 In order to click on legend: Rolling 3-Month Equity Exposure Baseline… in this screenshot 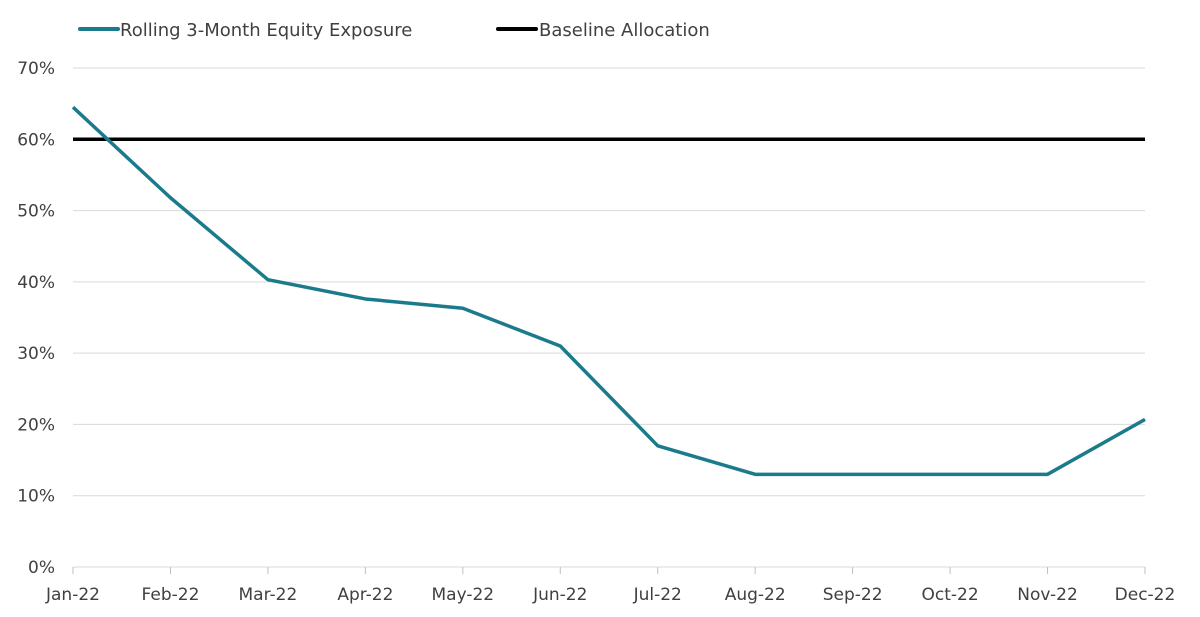, I will do `click(394, 30)`.